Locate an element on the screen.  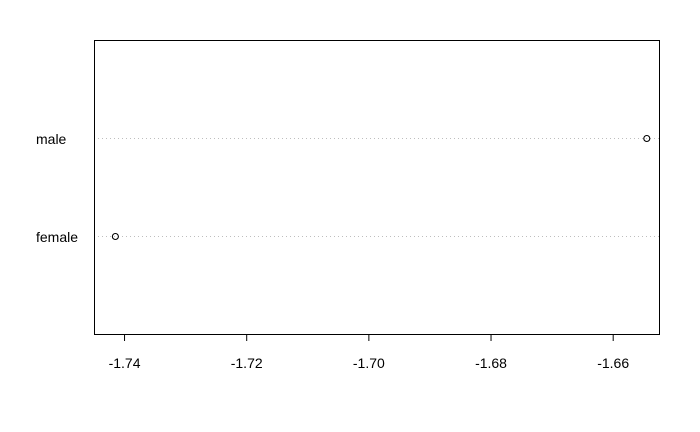
x-tick-label: -1.74 is located at coordinates (125, 363).